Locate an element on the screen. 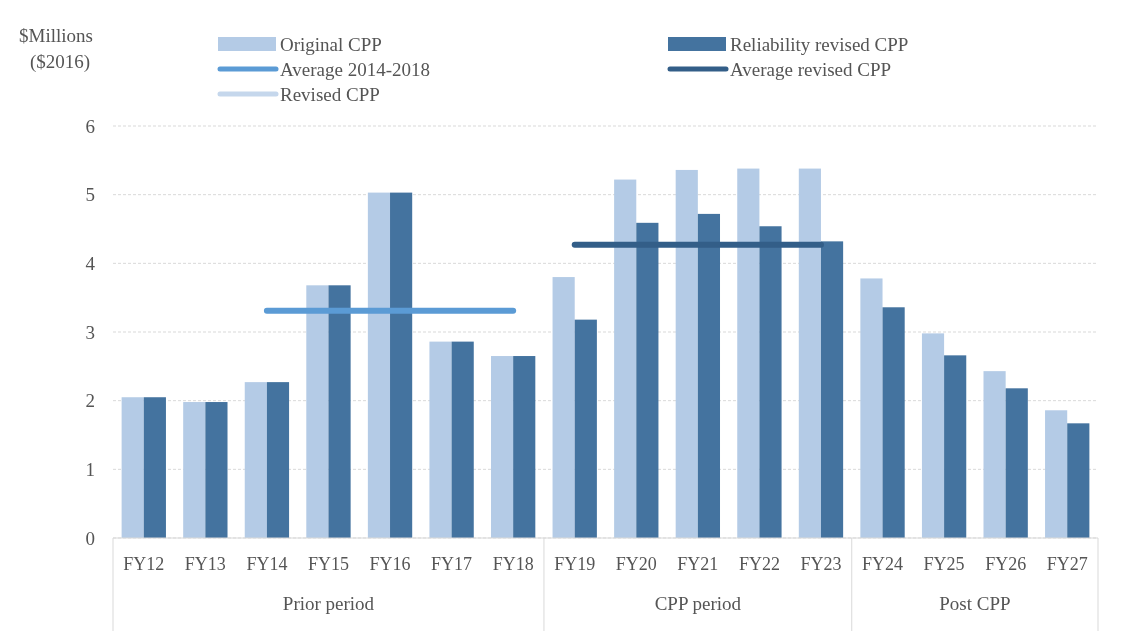 The image size is (1121, 641). x-tick-label: FY17 is located at coordinates (452, 564).